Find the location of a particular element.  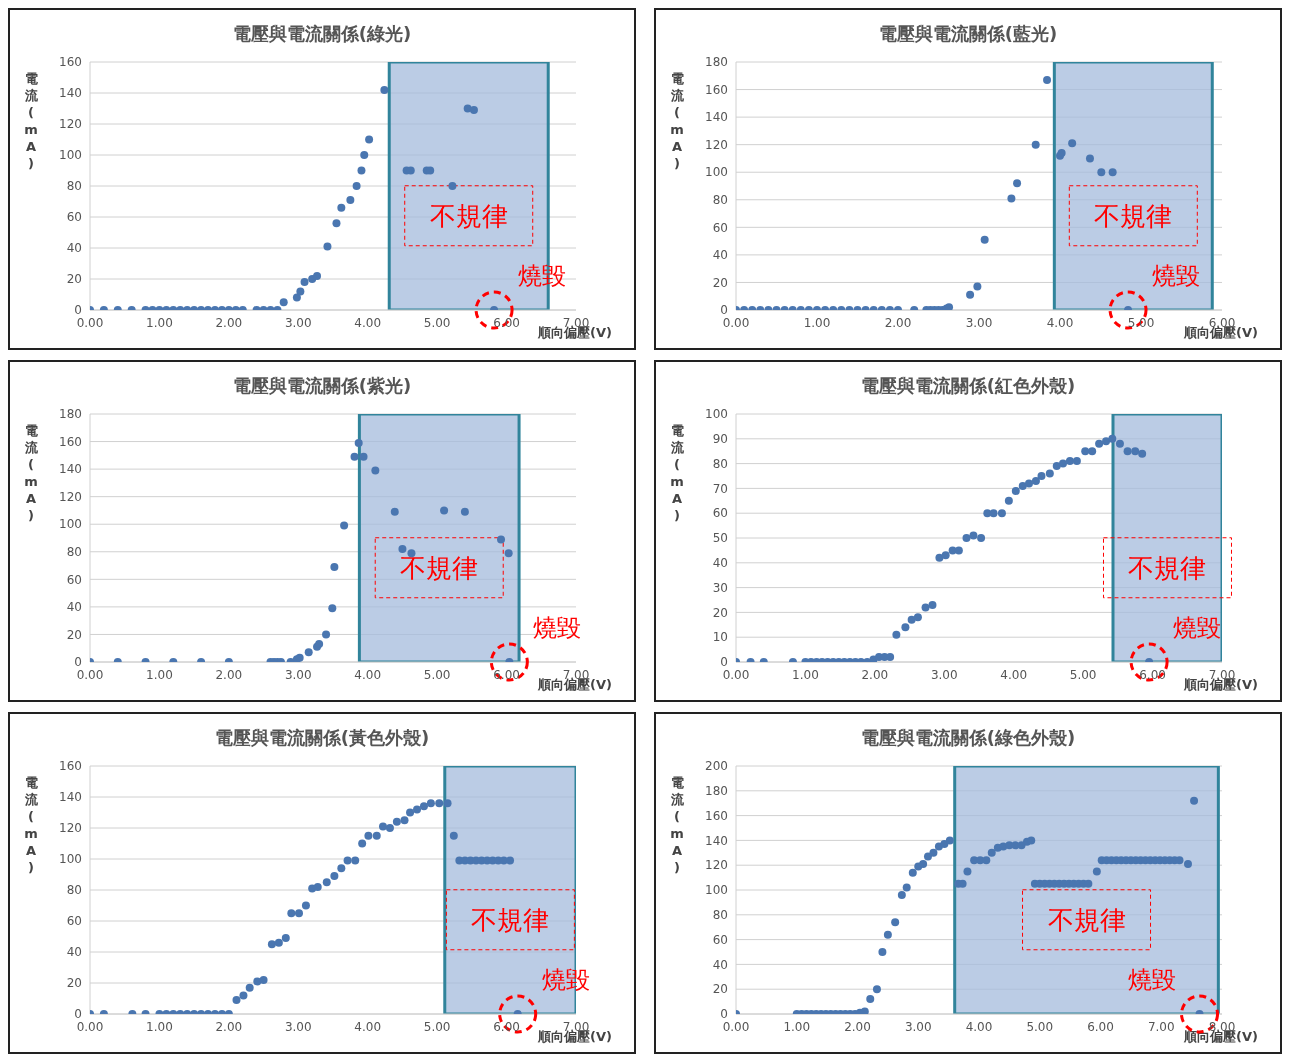

y-tick-label: 50 is located at coordinates (720, 538).